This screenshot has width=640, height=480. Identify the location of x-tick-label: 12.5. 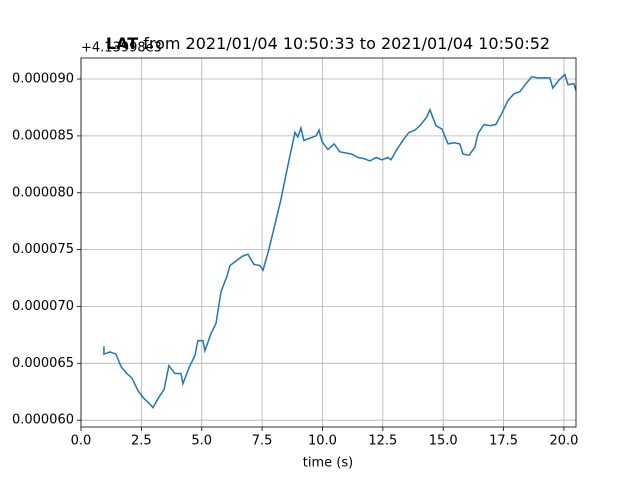
(382, 441).